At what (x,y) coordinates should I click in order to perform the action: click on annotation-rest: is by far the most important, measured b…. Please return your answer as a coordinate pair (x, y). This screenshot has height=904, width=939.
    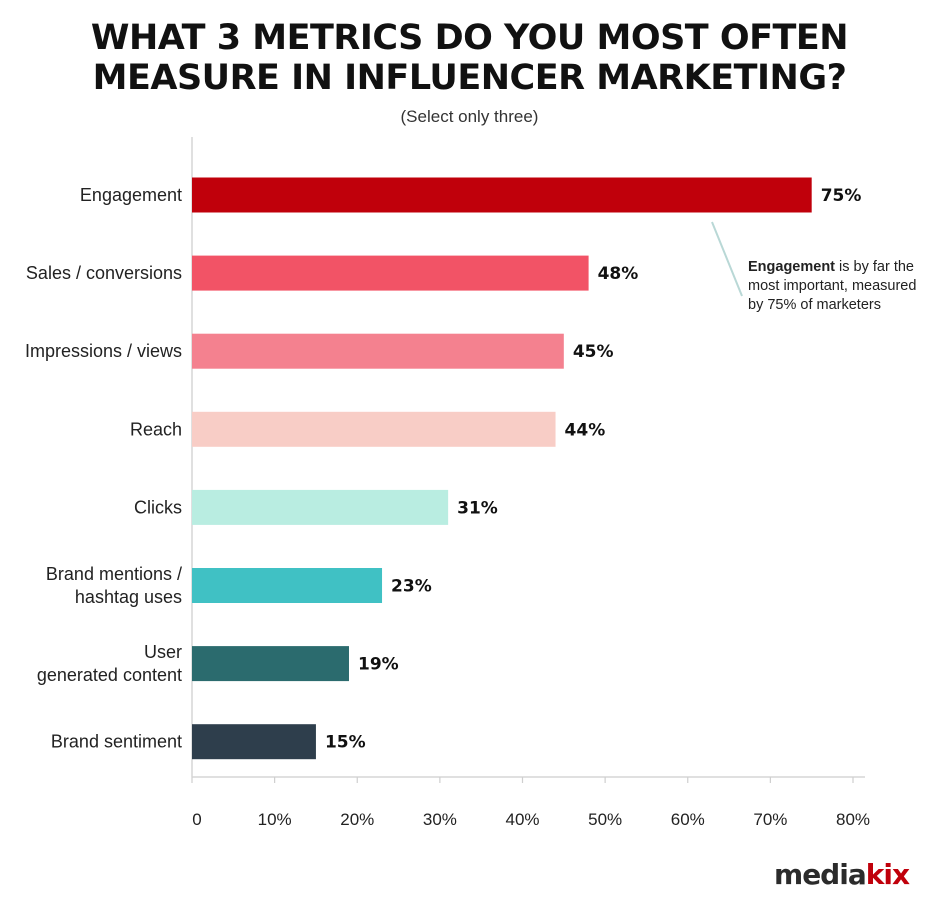
    Looking at the image, I should click on (832, 286).